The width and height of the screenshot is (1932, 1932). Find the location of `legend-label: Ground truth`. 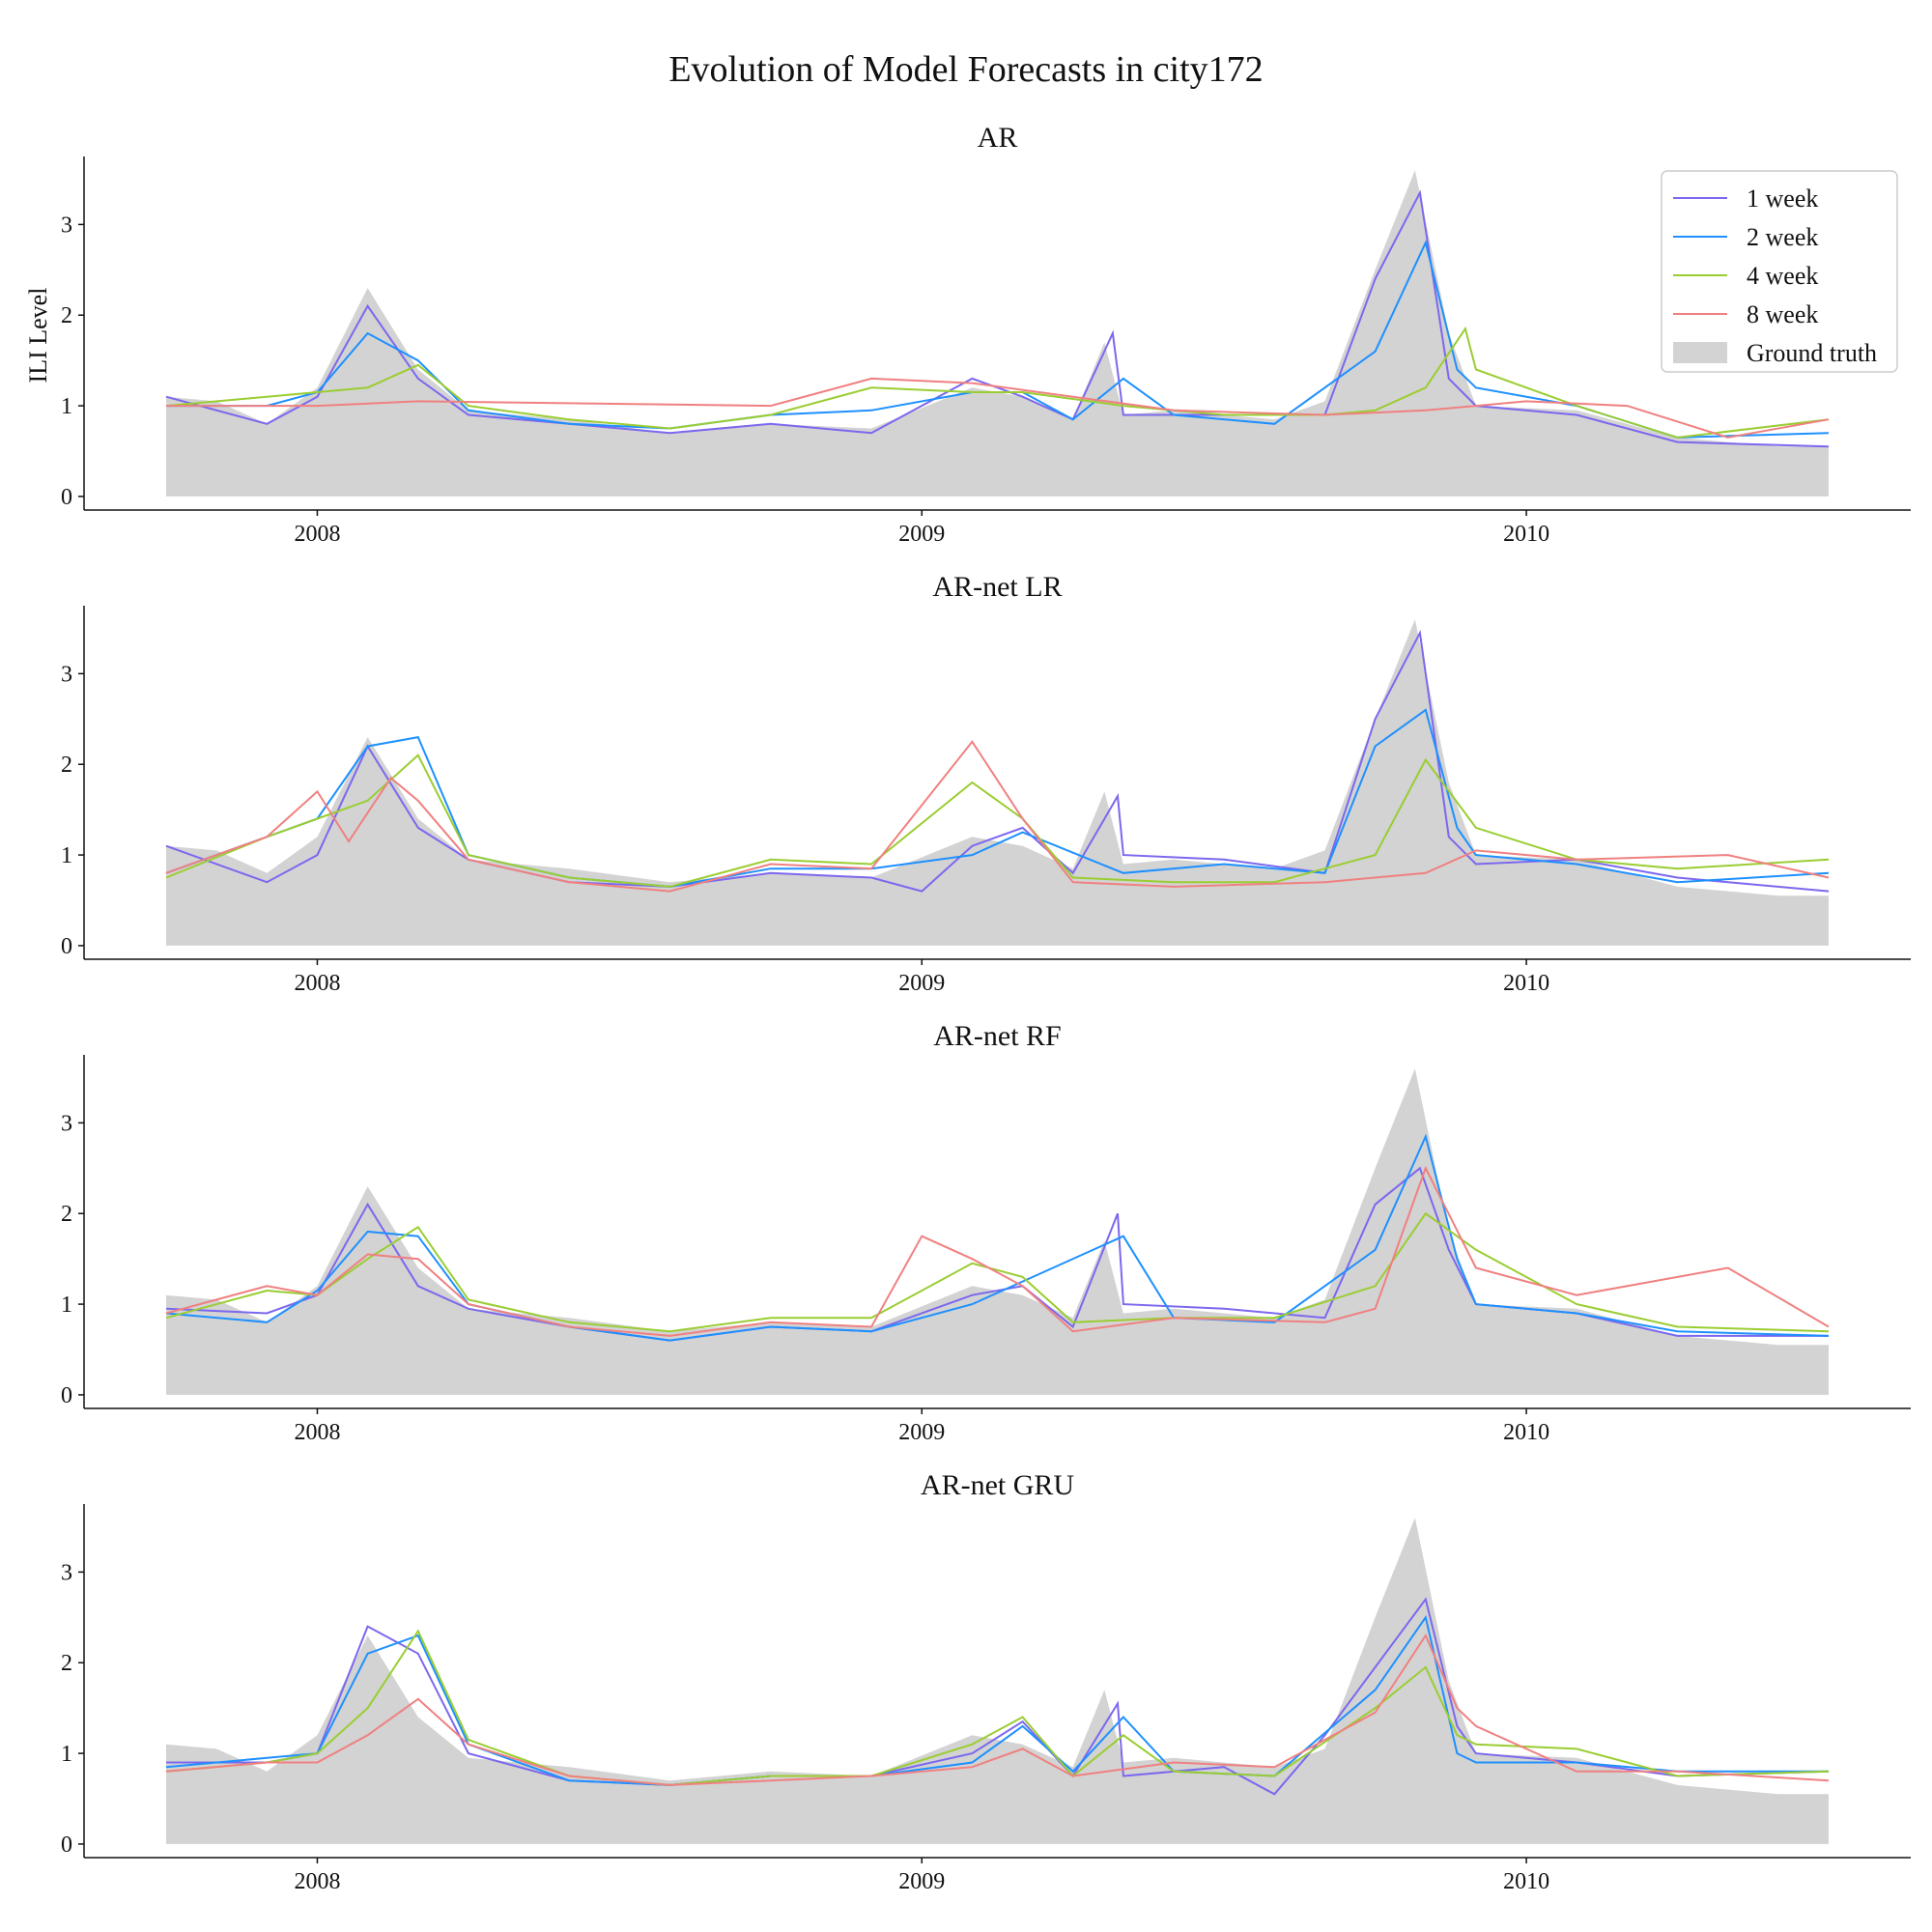

legend-label: Ground truth is located at coordinates (1812, 353).